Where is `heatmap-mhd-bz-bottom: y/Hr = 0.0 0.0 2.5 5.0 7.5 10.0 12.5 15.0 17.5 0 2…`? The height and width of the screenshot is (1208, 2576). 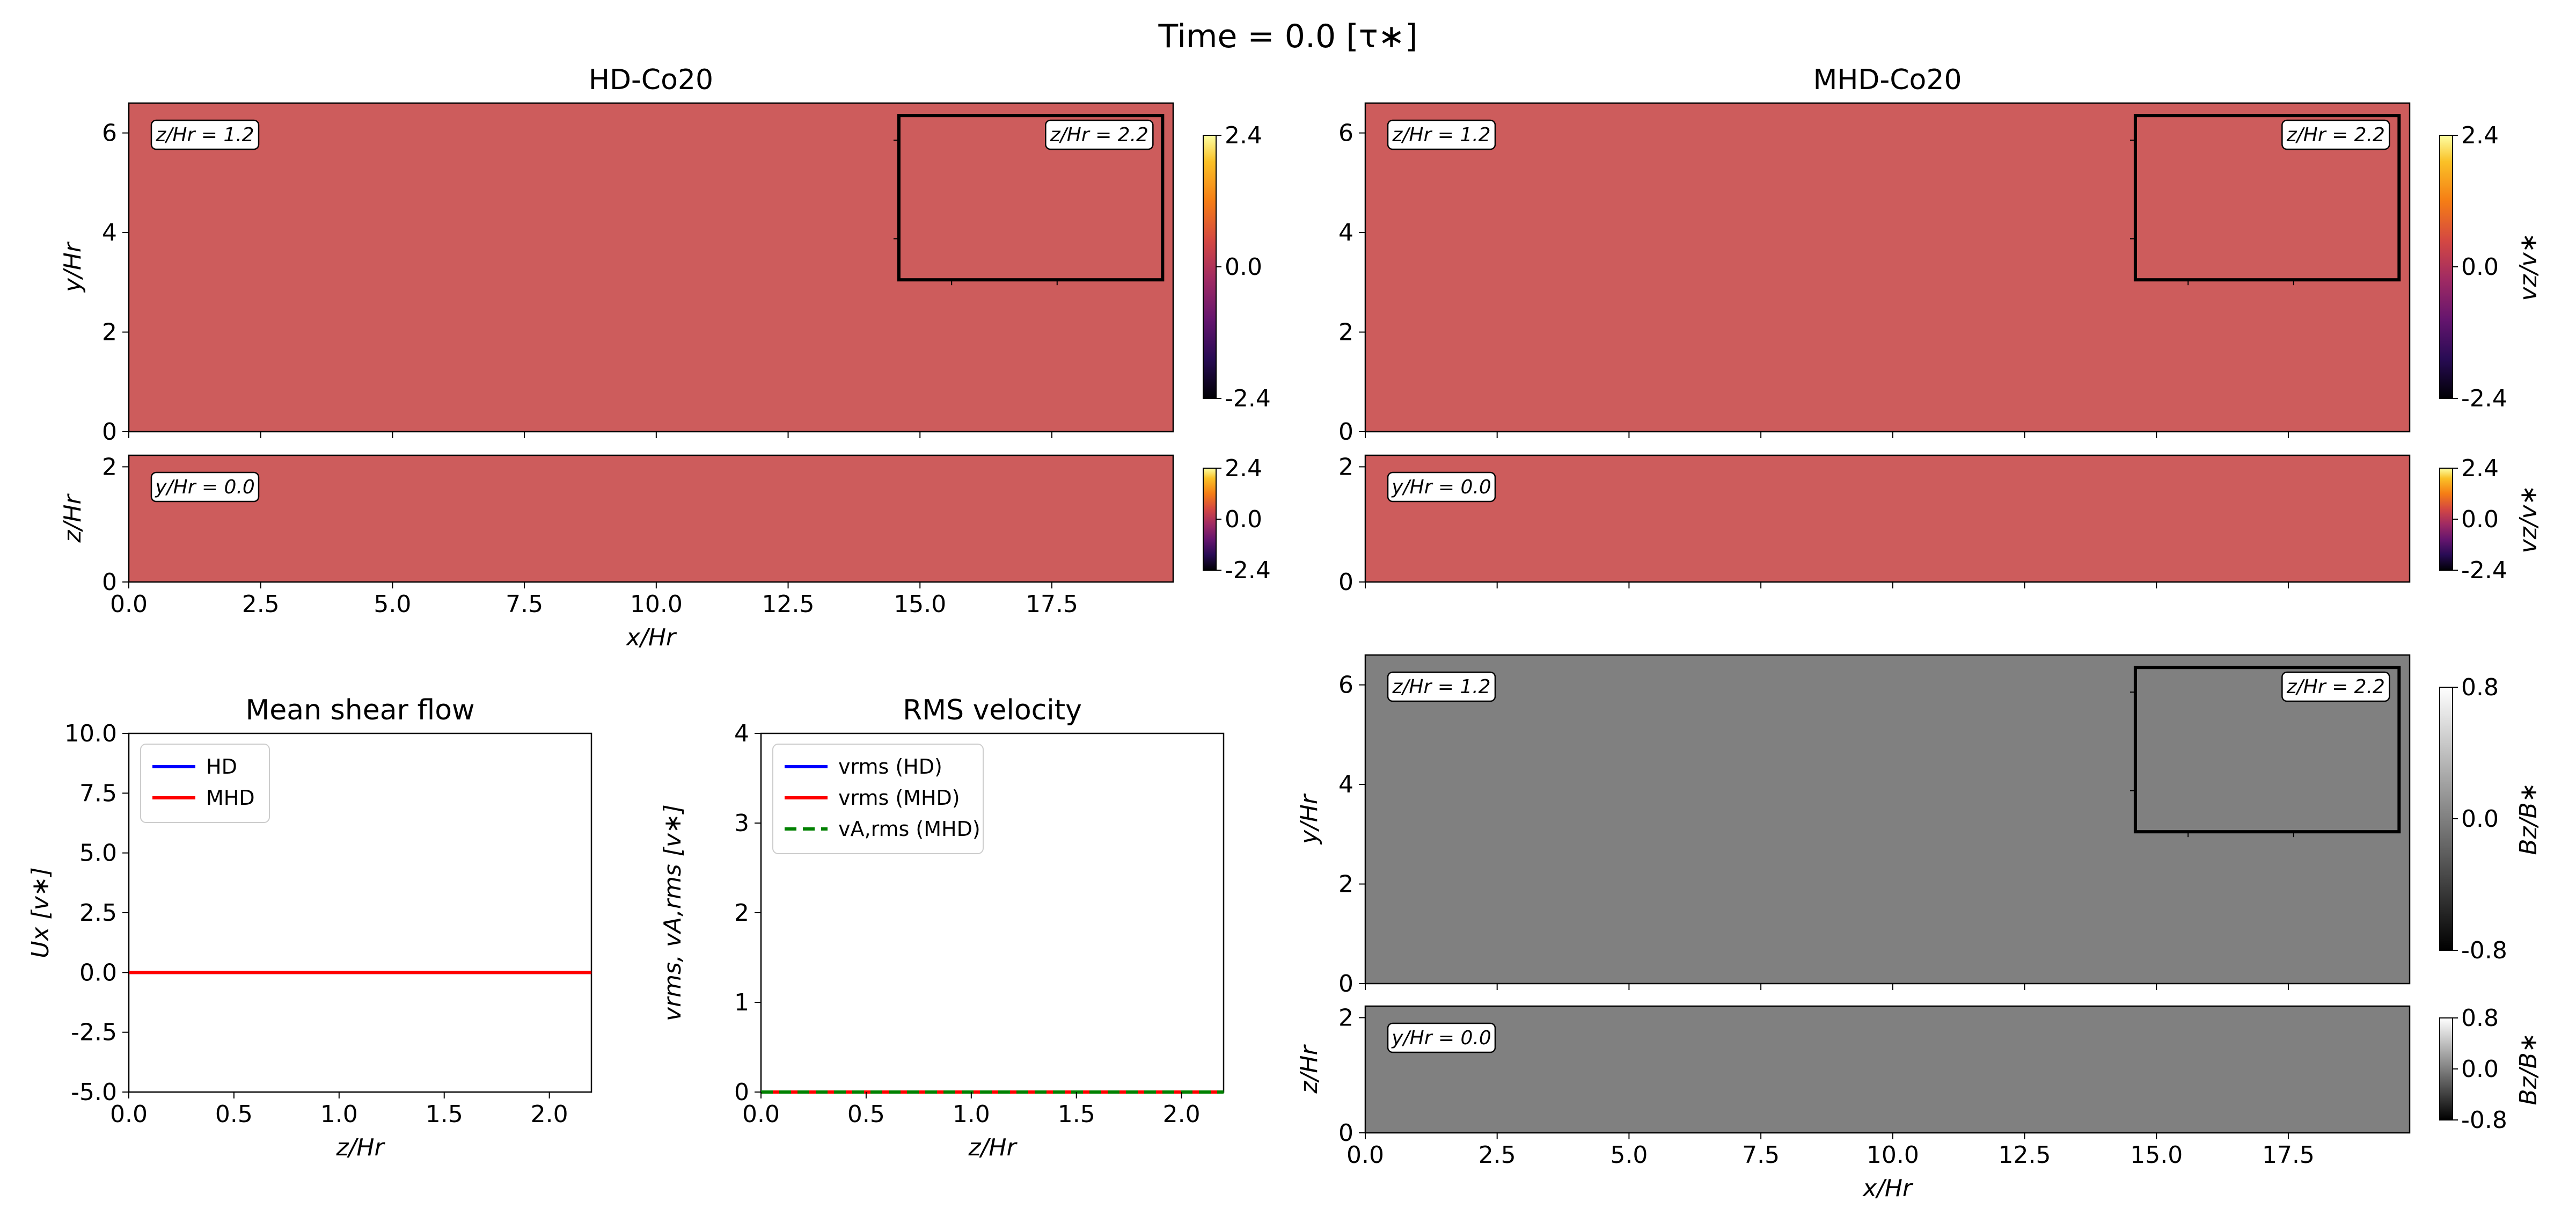
heatmap-mhd-bz-bottom: y/Hr = 0.0 0.0 2.5 5.0 7.5 10.0 12.5 15.0 17.5 0 2… is located at coordinates (1919, 1103).